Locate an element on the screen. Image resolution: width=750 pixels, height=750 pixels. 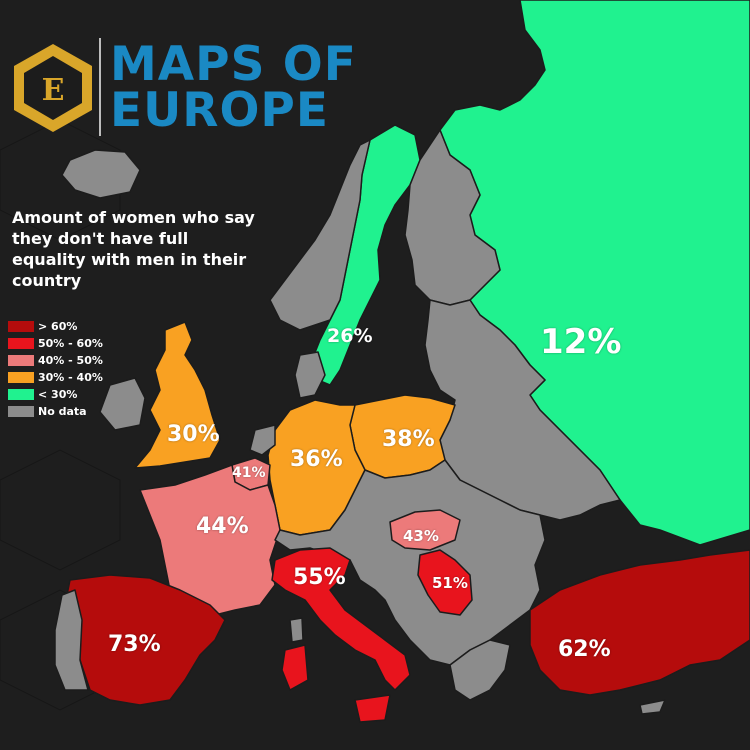
label-italy: 55% is located at coordinates (319, 577).